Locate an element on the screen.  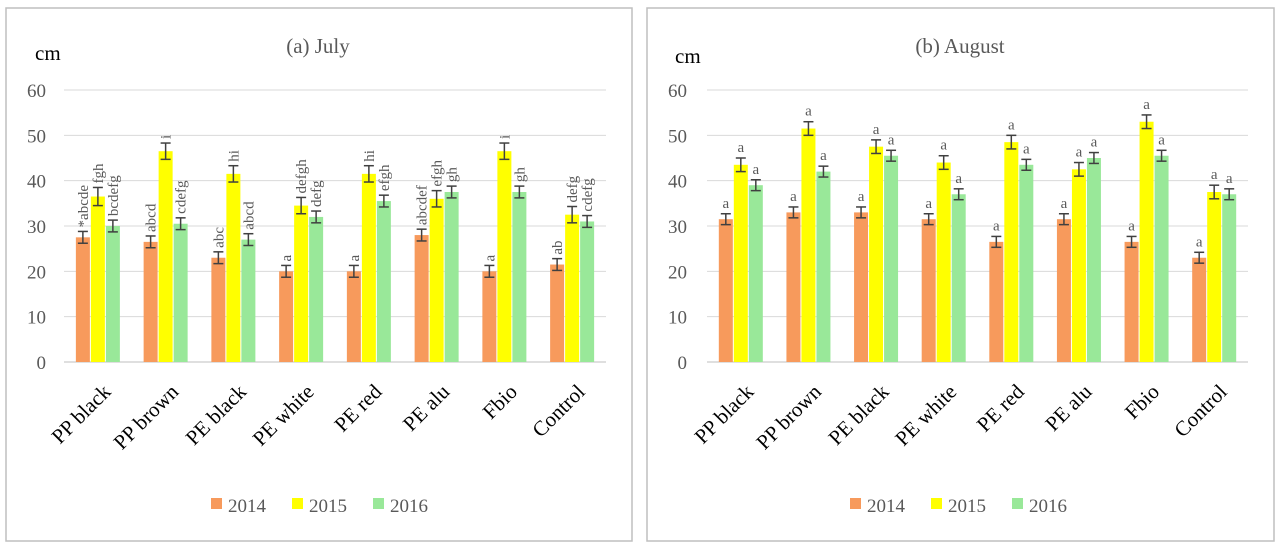
legend: 2014 2015 2016 is located at coordinates (958, 506).